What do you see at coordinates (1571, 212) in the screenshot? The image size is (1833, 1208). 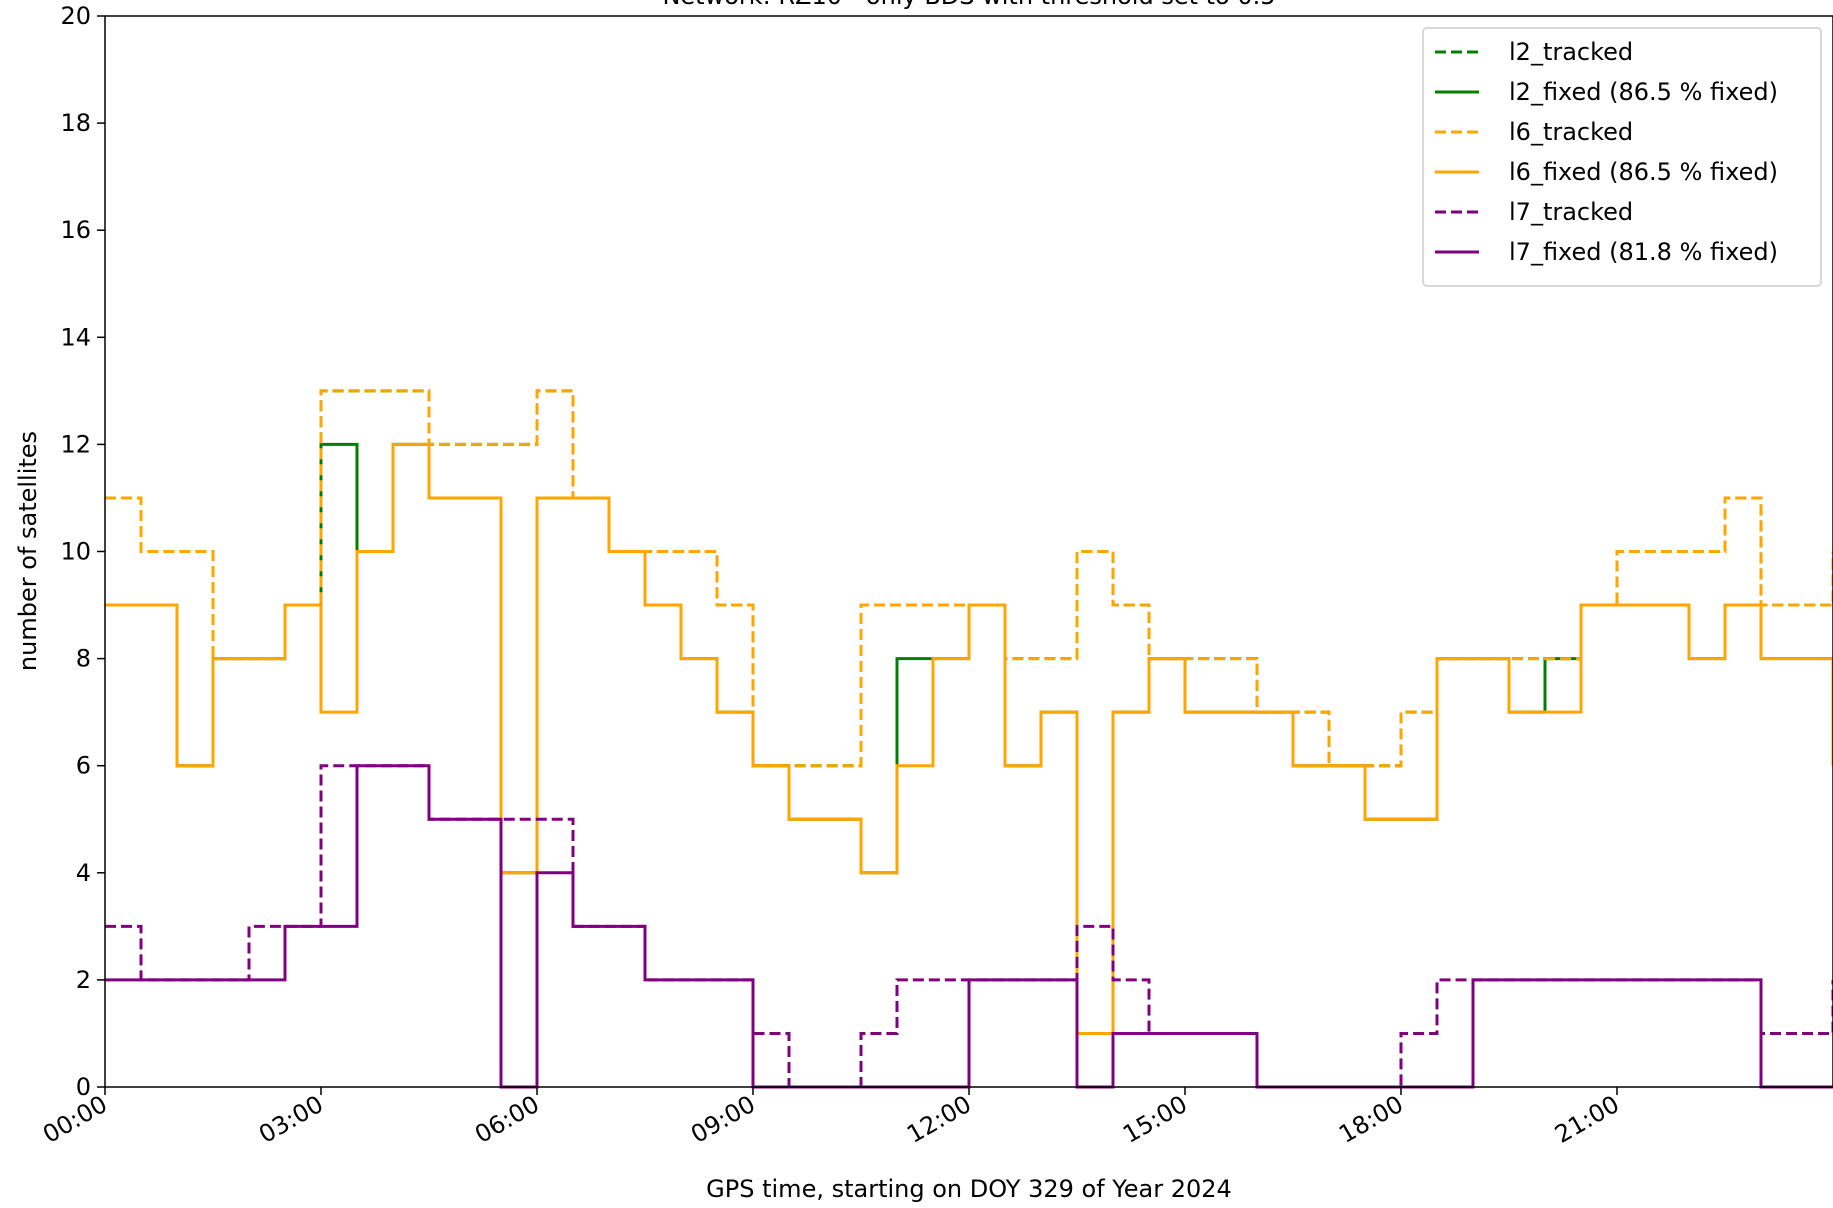 I see `legend-label: l7_tracked` at bounding box center [1571, 212].